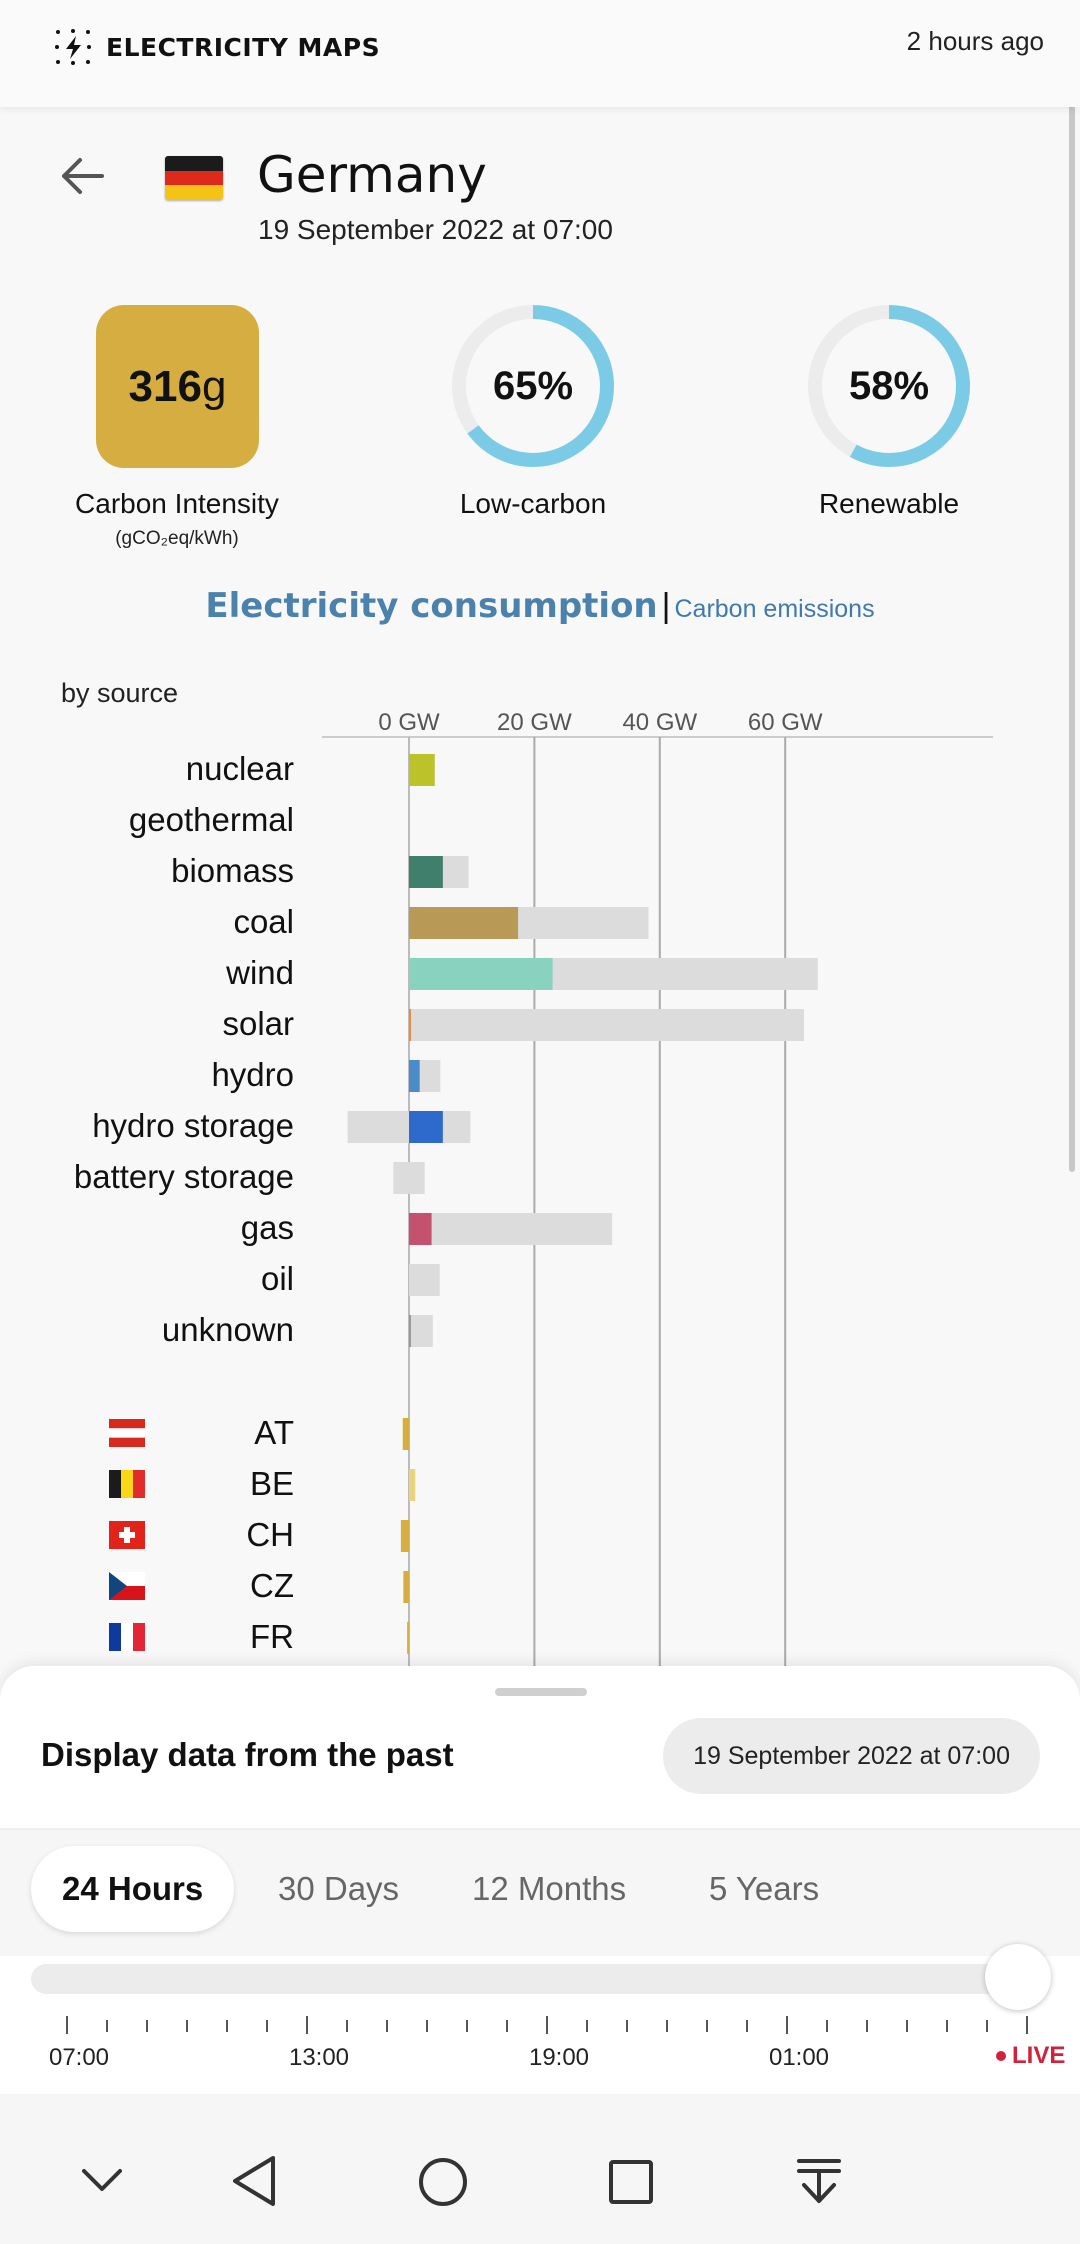 Image resolution: width=1080 pixels, height=2244 pixels. Describe the element at coordinates (659, 722) in the screenshot. I see `x-tick-label: 40 GW` at that location.